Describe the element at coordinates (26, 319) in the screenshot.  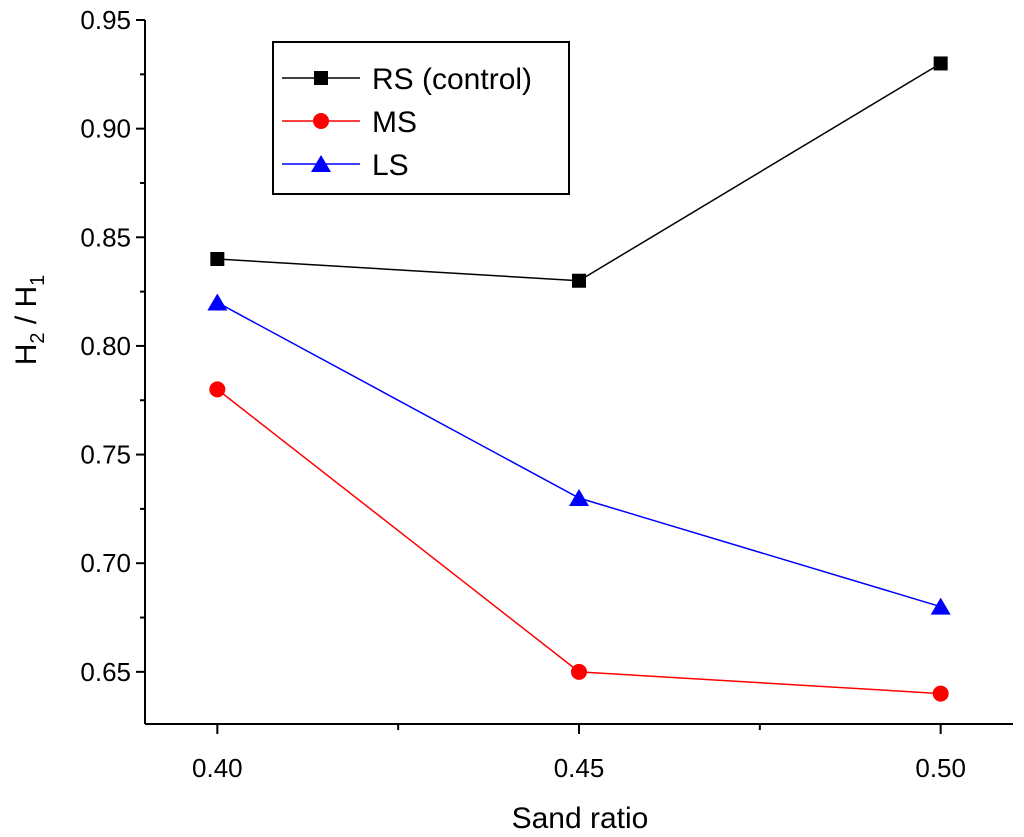
I see `y-axis-title-sep: /` at that location.